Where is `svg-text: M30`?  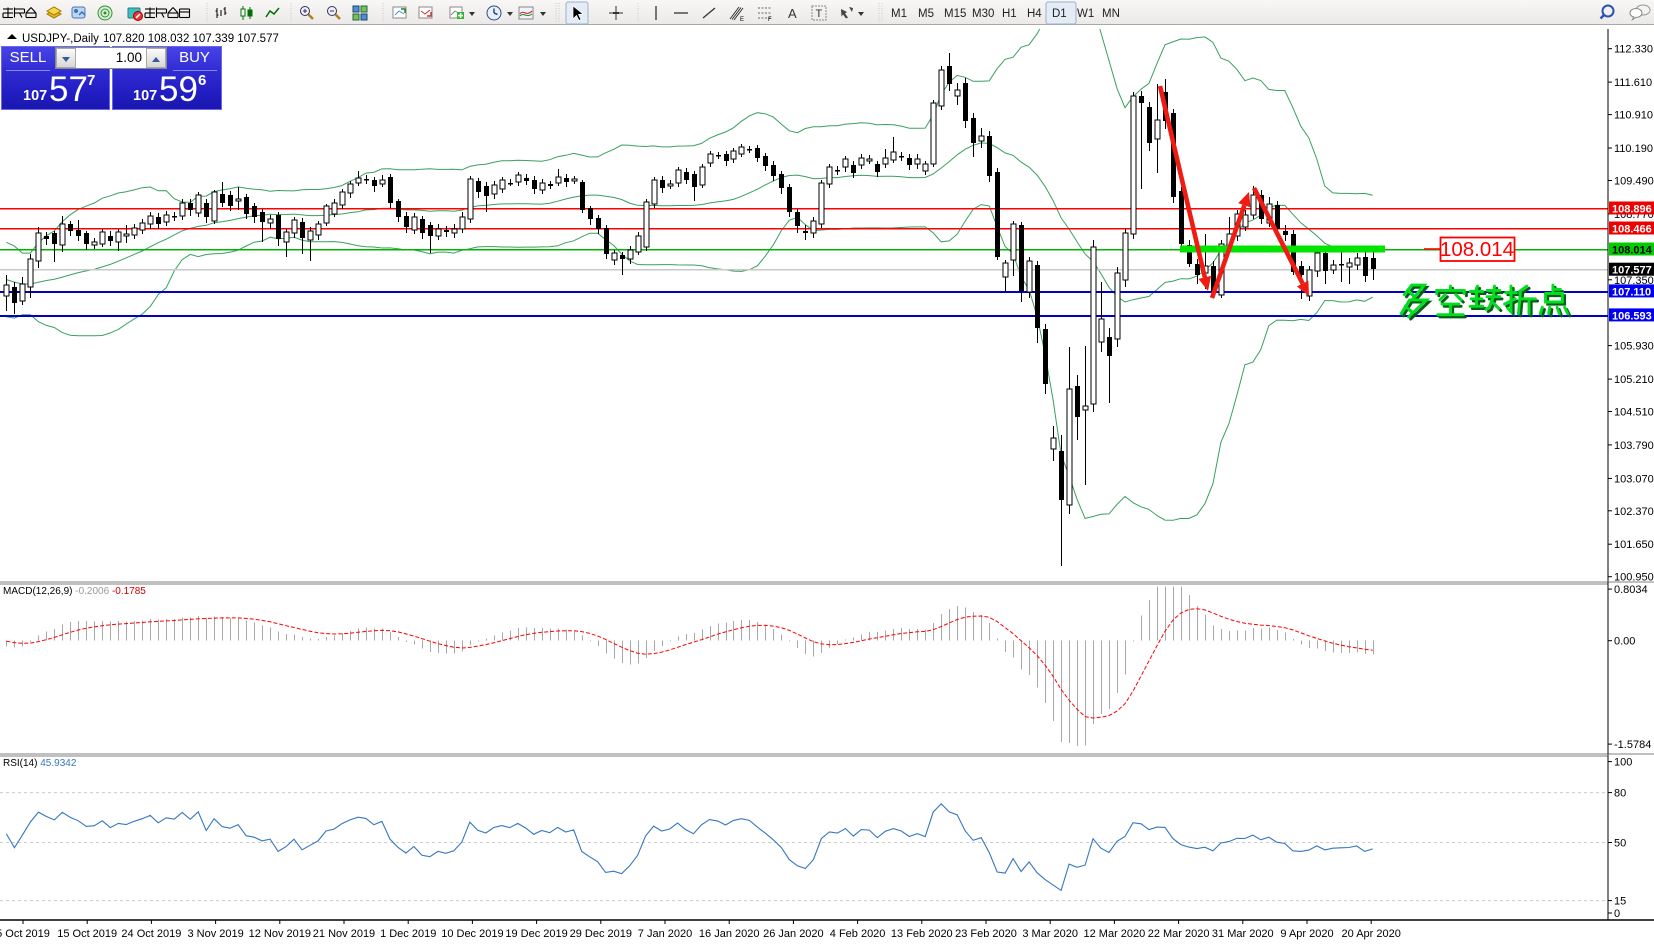 svg-text: M30 is located at coordinates (983, 14).